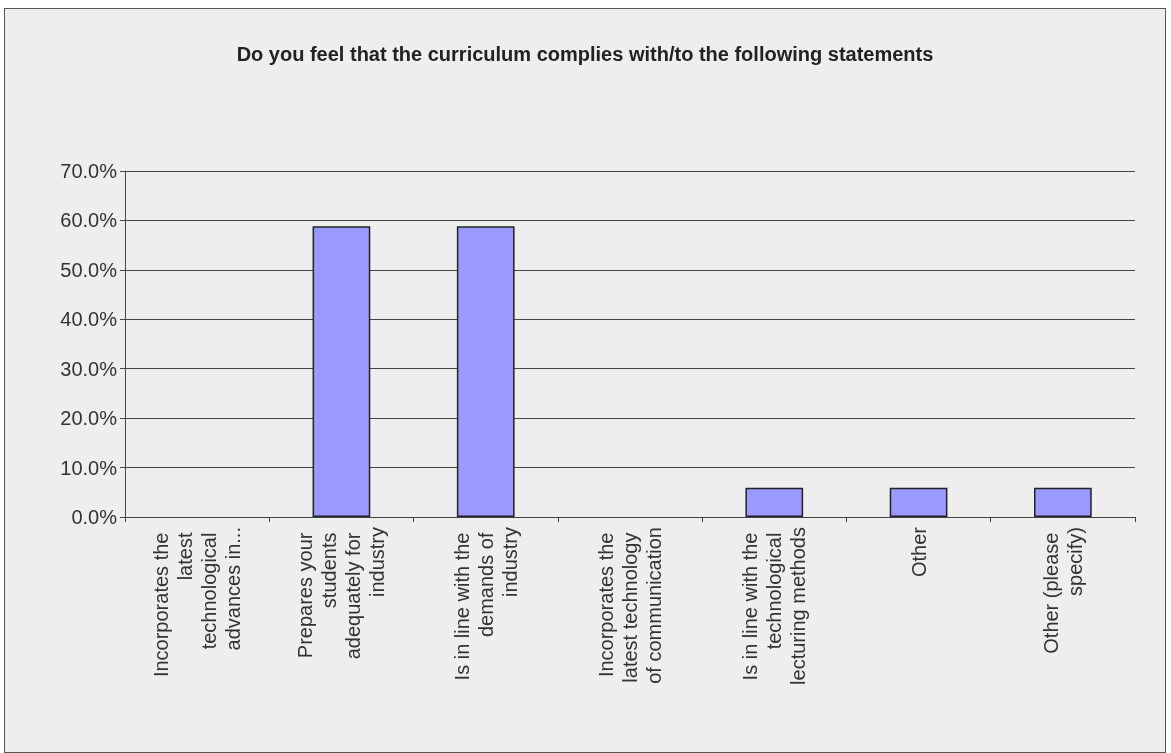  I want to click on x-tick-label: Incorporates the latest technology of communication, so click(630, 605).